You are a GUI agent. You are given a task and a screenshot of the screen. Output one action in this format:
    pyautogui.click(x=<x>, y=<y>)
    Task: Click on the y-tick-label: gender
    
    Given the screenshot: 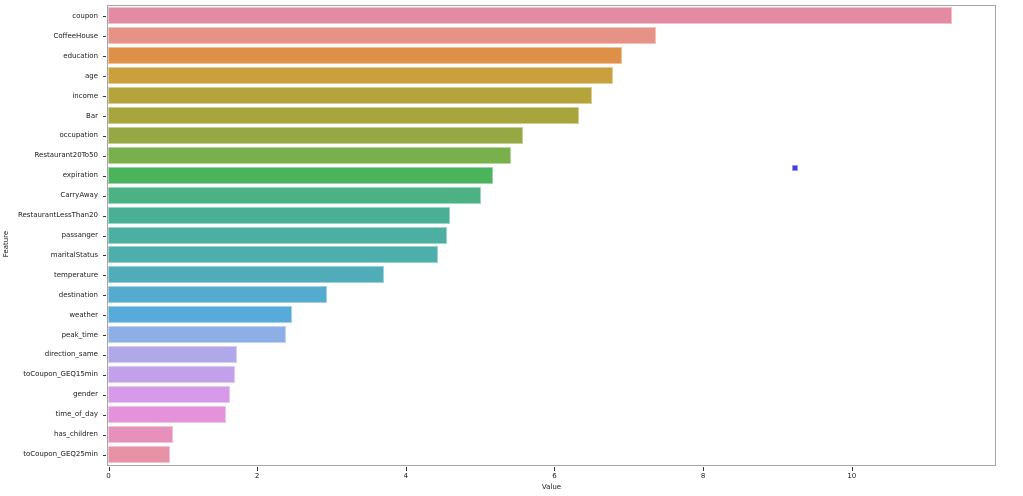 What is the action you would take?
    pyautogui.click(x=85, y=394)
    